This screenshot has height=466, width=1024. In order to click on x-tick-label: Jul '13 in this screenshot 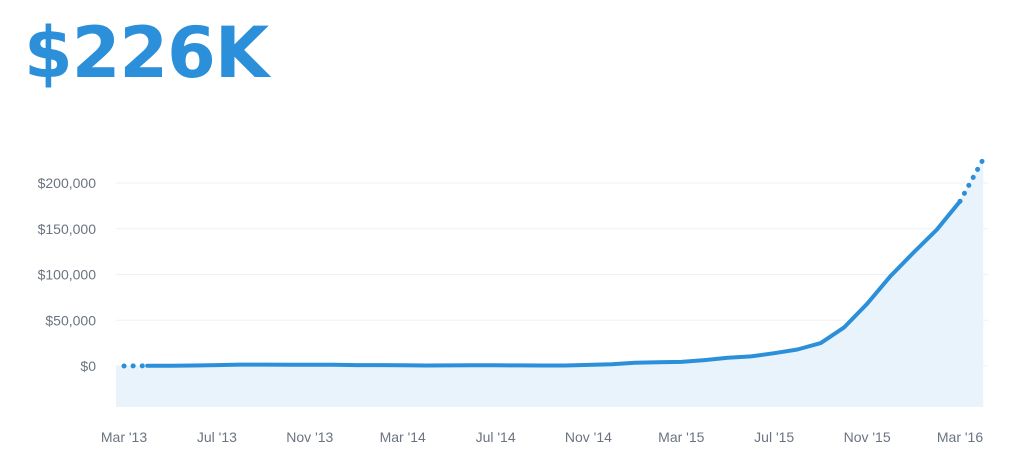, I will do `click(217, 437)`.